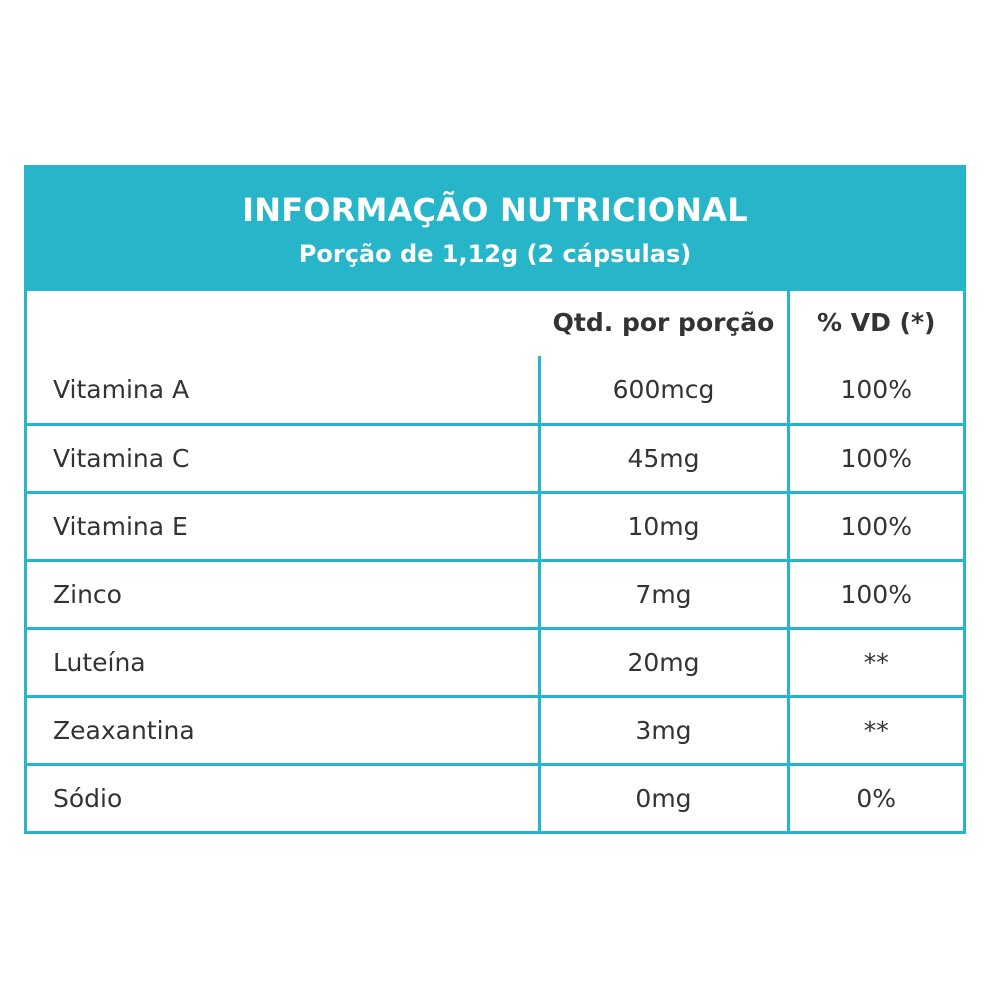  I want to click on table-row: Vitamina C 45mg 100%, so click(495, 458).